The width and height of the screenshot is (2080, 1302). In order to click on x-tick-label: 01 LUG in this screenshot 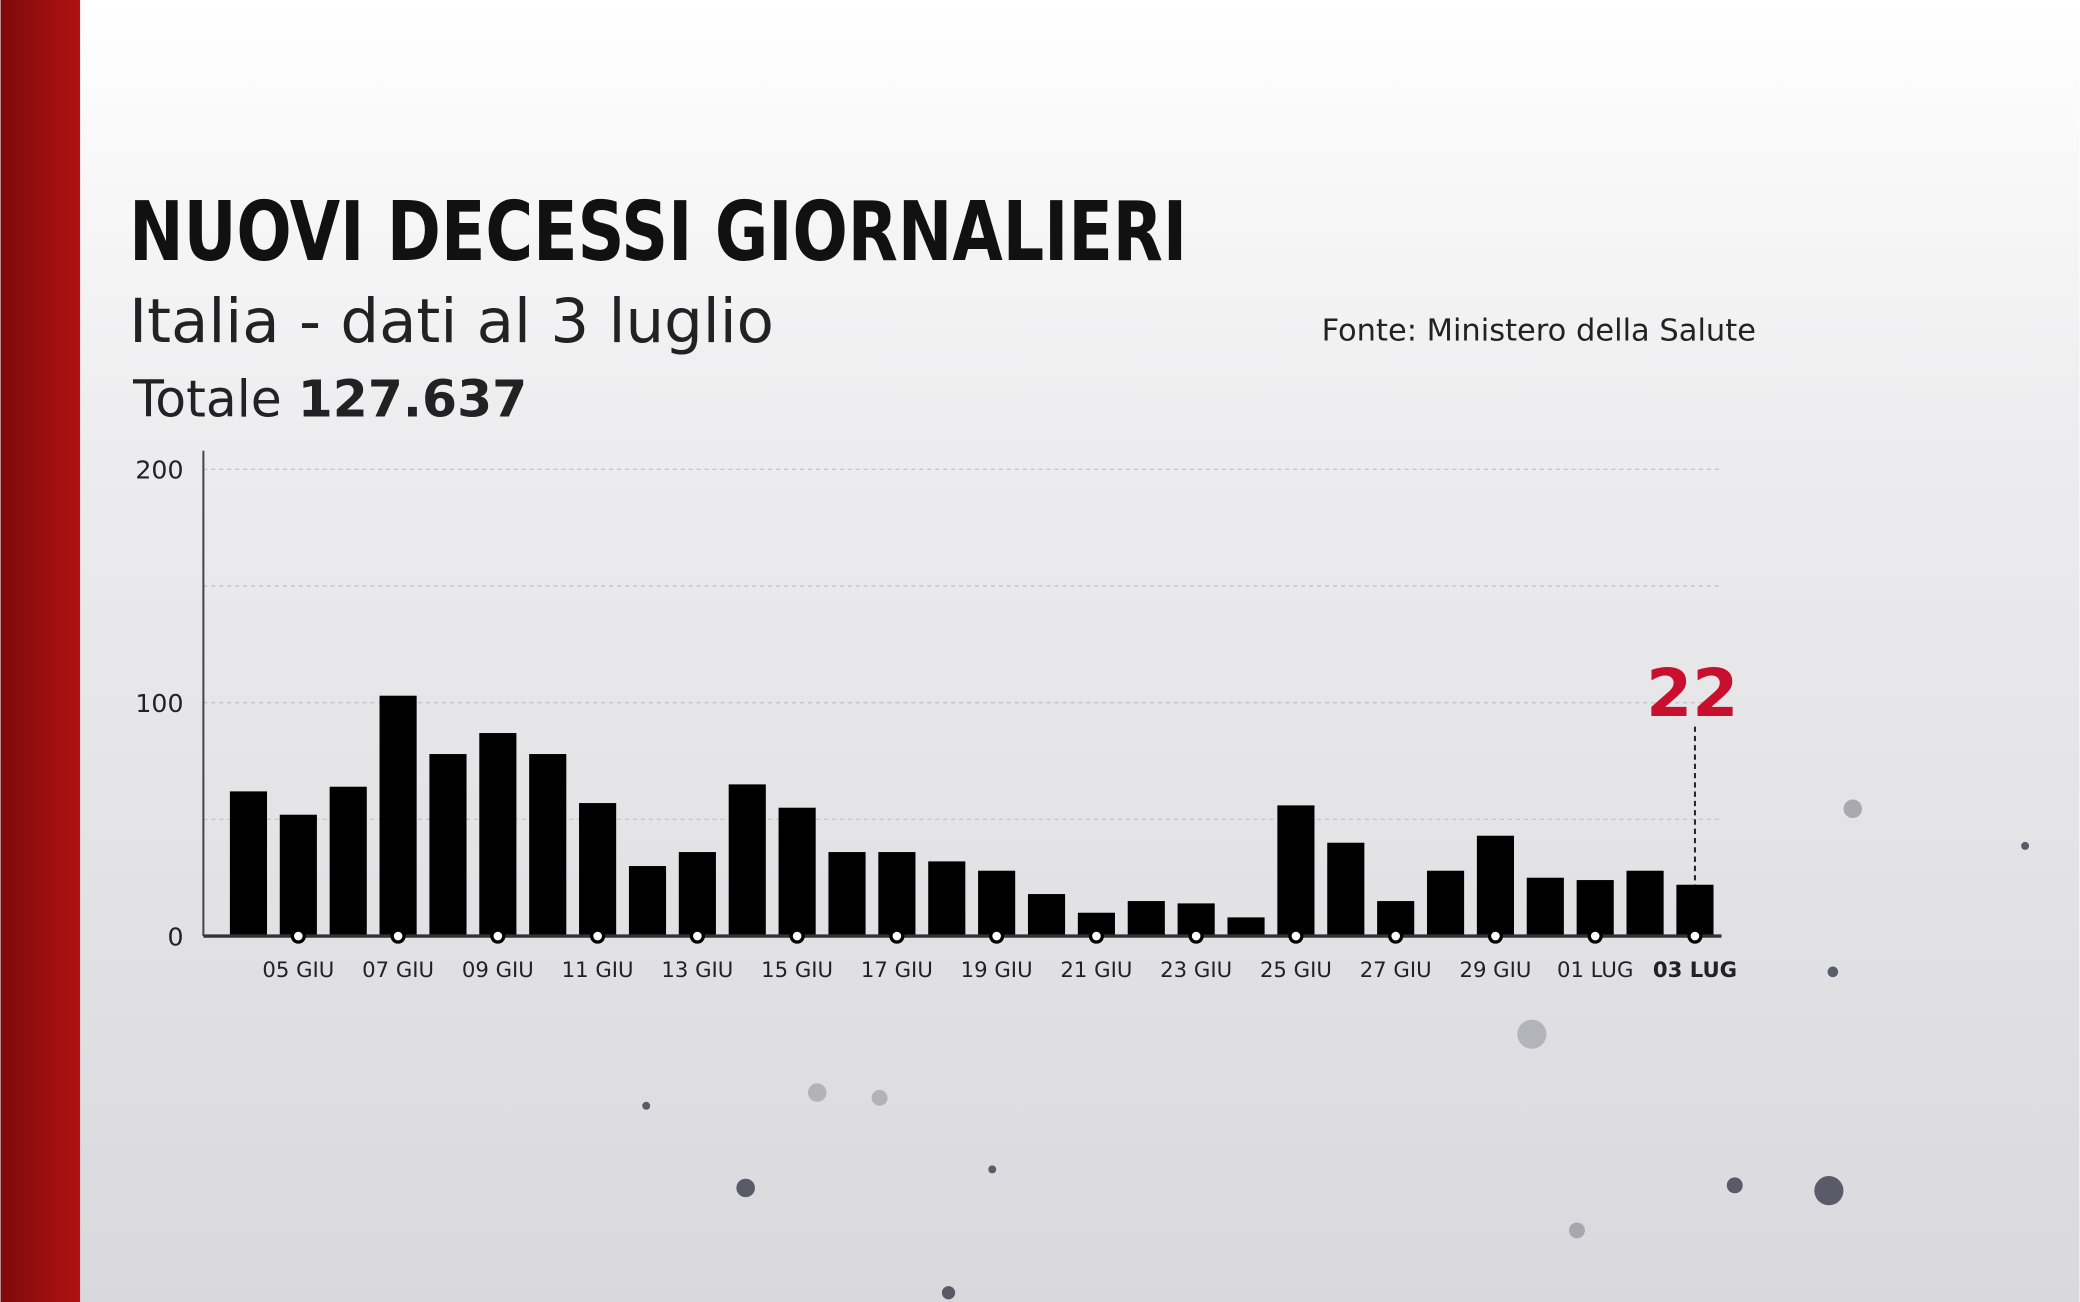, I will do `click(1595, 970)`.